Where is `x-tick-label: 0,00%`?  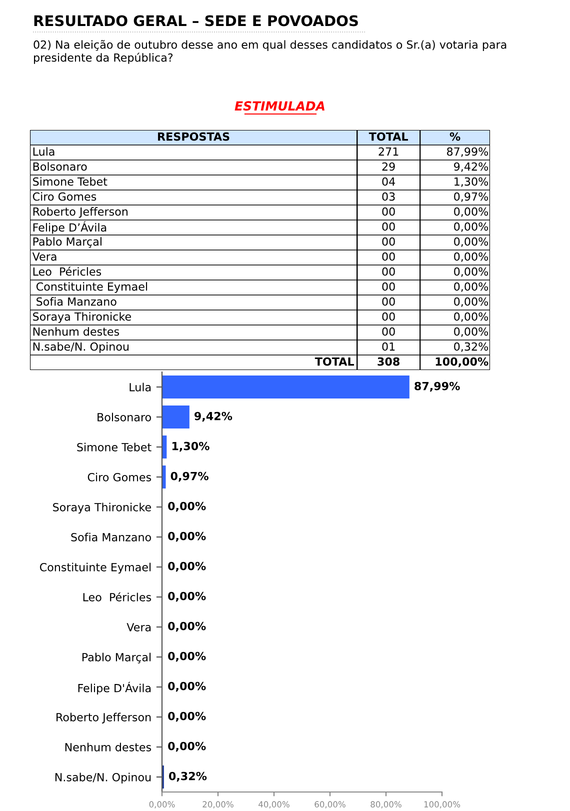 x-tick-label: 0,00% is located at coordinates (162, 804).